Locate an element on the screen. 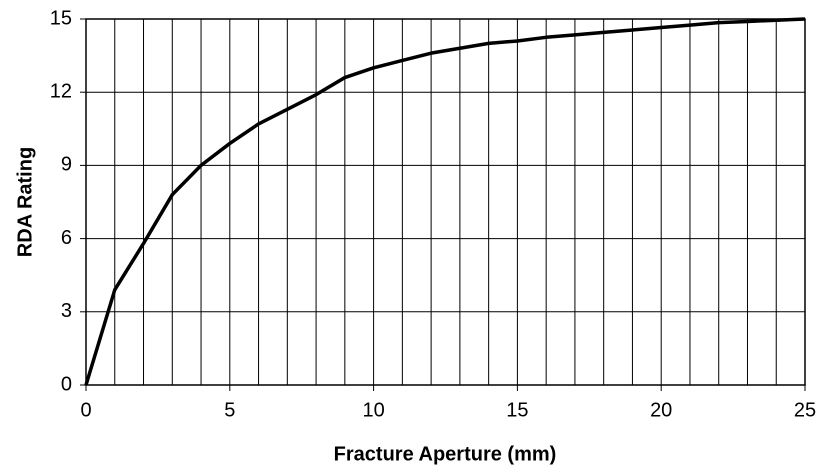 The height and width of the screenshot is (473, 826). x-tick-label: 20 is located at coordinates (661, 410).